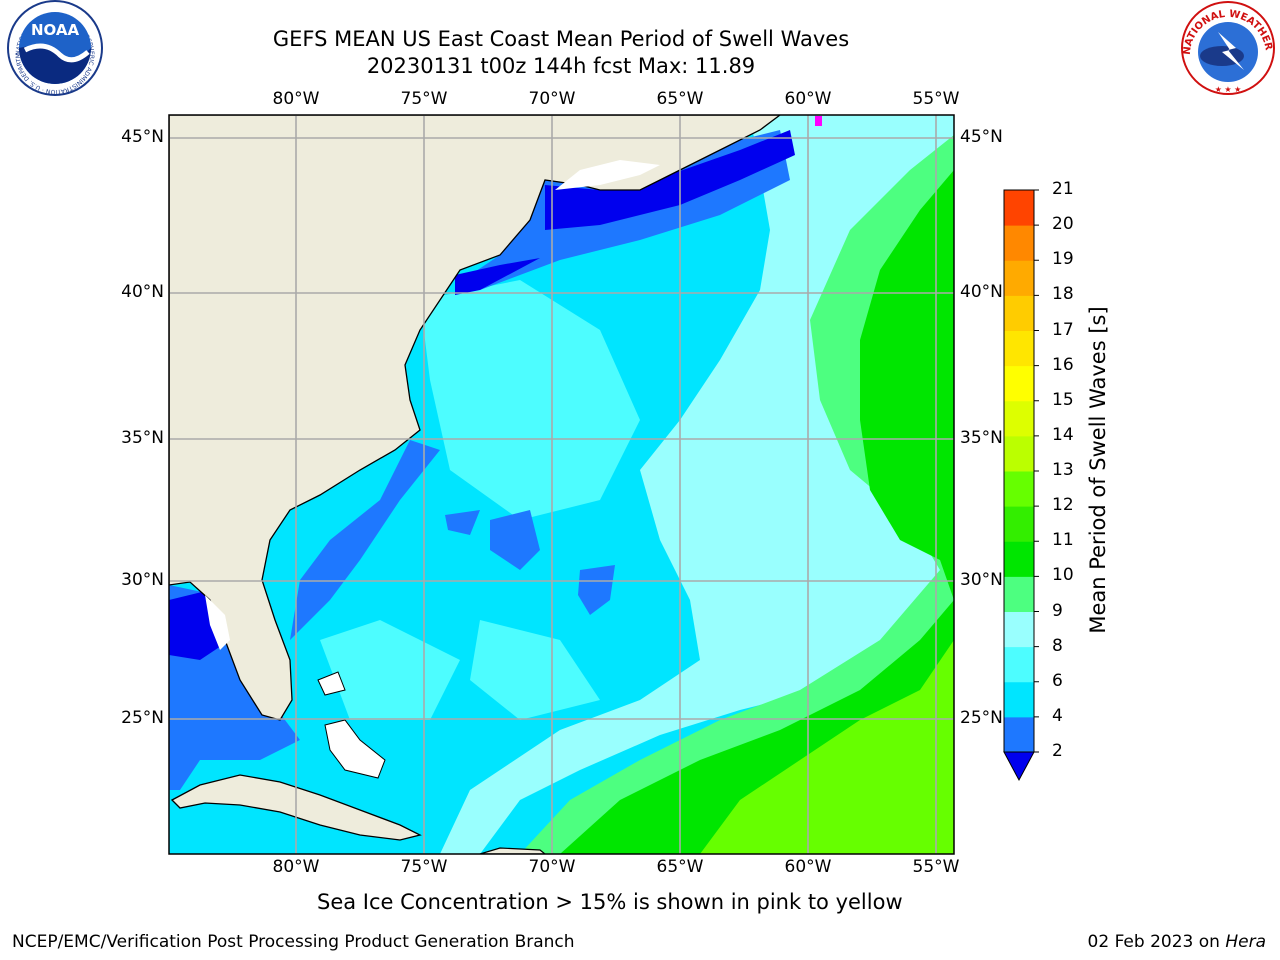 This screenshot has height=960, width=1280. I want to click on lat-label-left: 30°N, so click(142, 580).